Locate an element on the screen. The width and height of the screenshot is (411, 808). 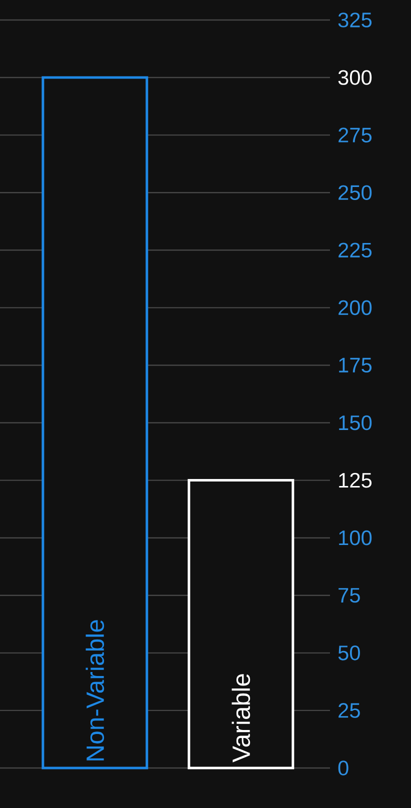
x-tick-label: Non-Variable is located at coordinates (95, 690).